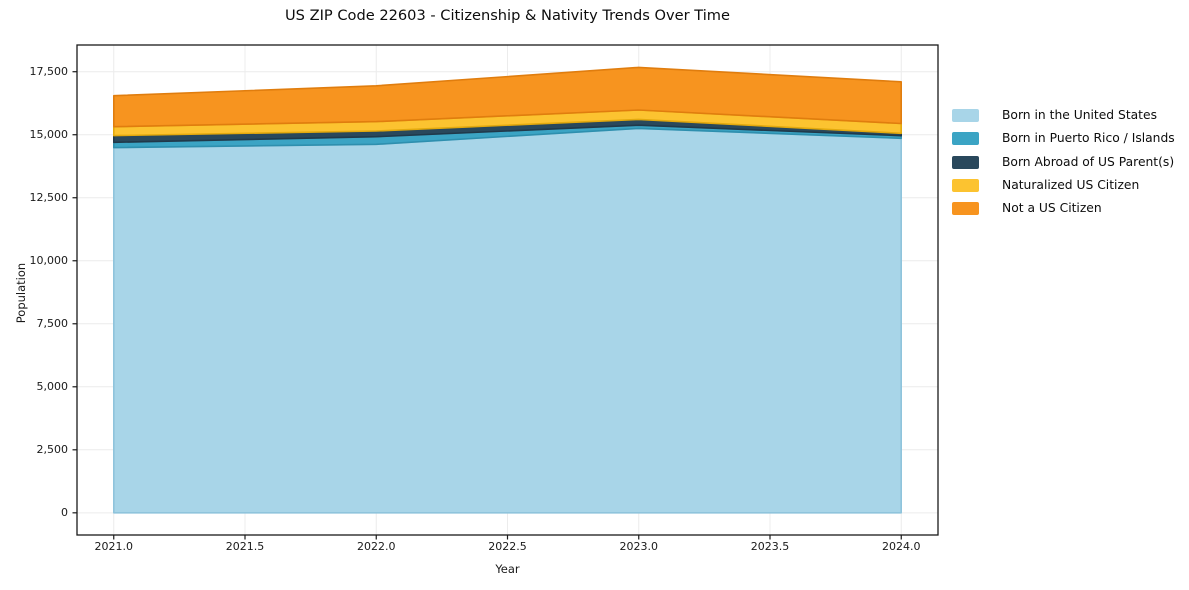 The height and width of the screenshot is (590, 1189). I want to click on y-tick-label: 15,000, so click(49, 134).